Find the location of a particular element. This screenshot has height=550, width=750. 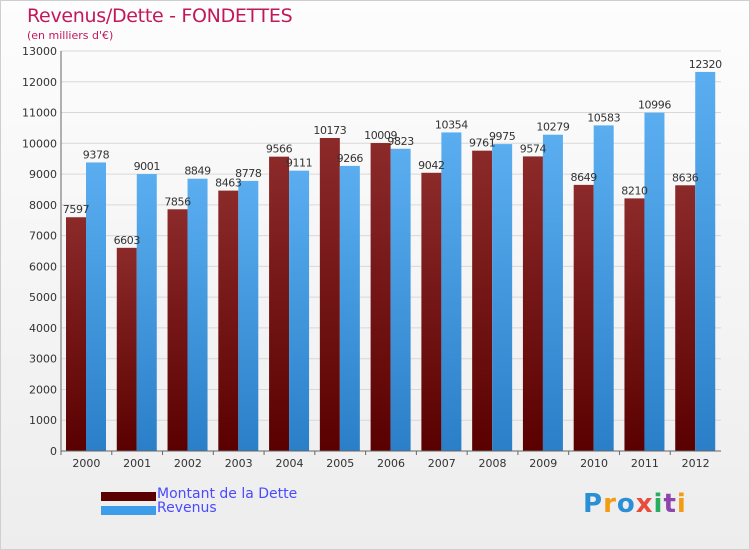

y-tick-label: 3000 is located at coordinates (43, 359).